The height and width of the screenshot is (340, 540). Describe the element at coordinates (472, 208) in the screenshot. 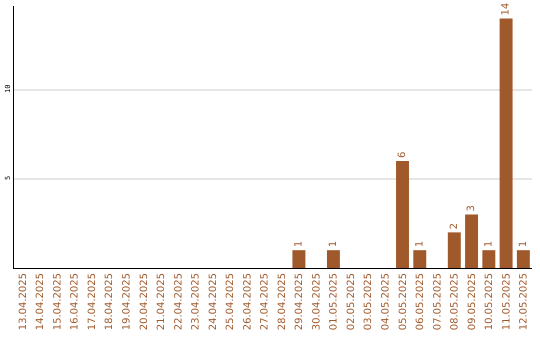

I see `data-label: 3` at that location.